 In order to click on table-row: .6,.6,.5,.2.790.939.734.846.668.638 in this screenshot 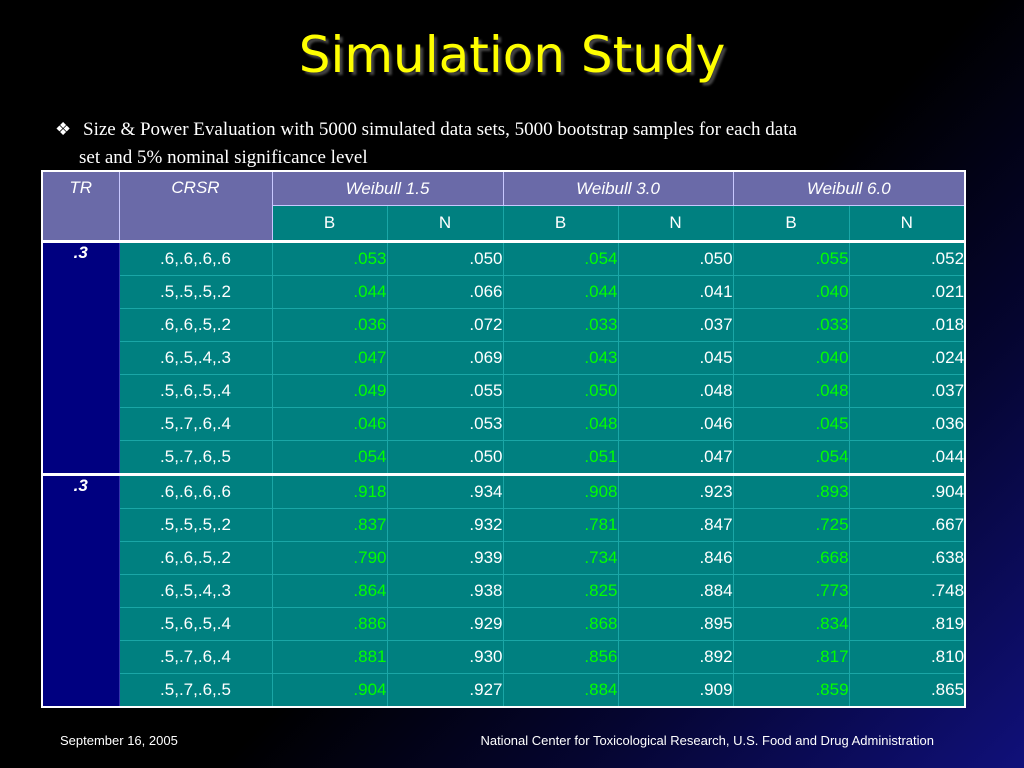, I will do `click(504, 558)`.